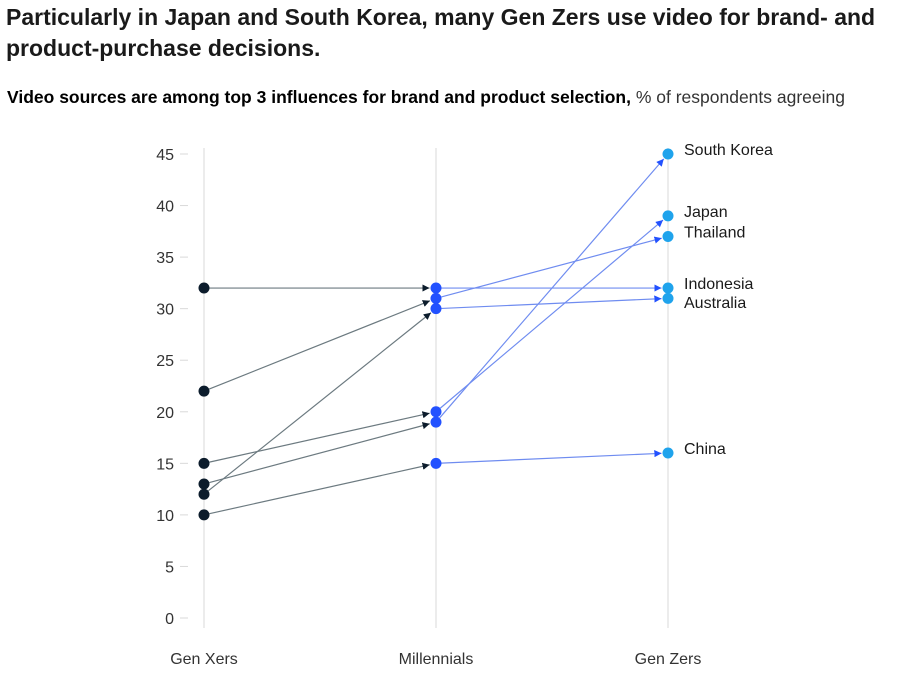  Describe the element at coordinates (204, 484) in the screenshot. I see `point-south-korea-gen-xers` at that location.